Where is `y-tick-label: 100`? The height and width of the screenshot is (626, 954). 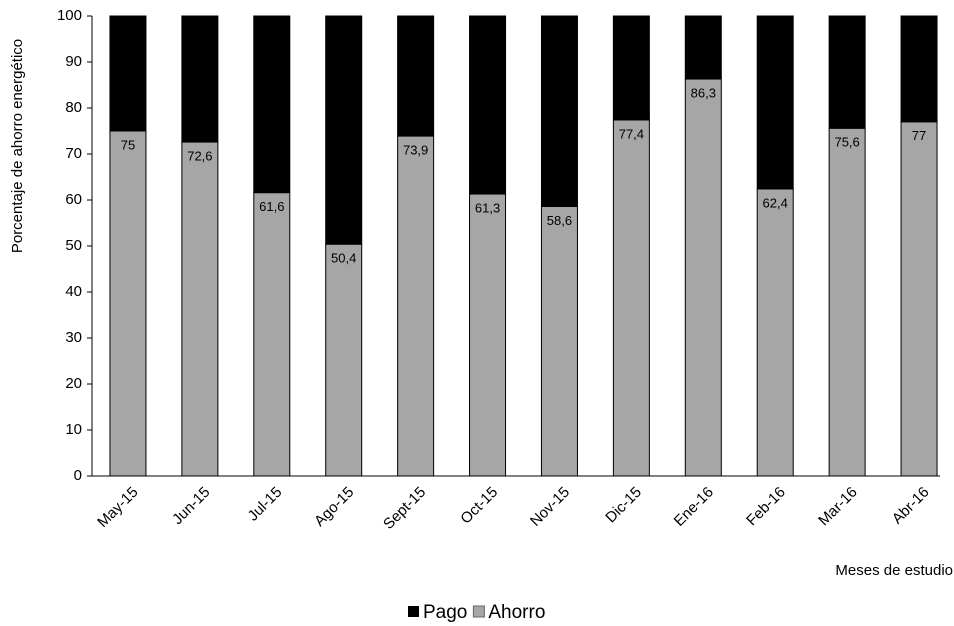
y-tick-label: 100 is located at coordinates (69, 15).